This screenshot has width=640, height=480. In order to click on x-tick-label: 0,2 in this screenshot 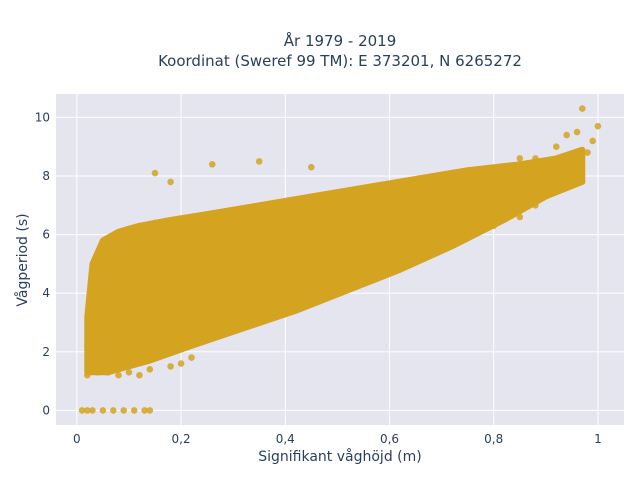, I will do `click(181, 439)`.